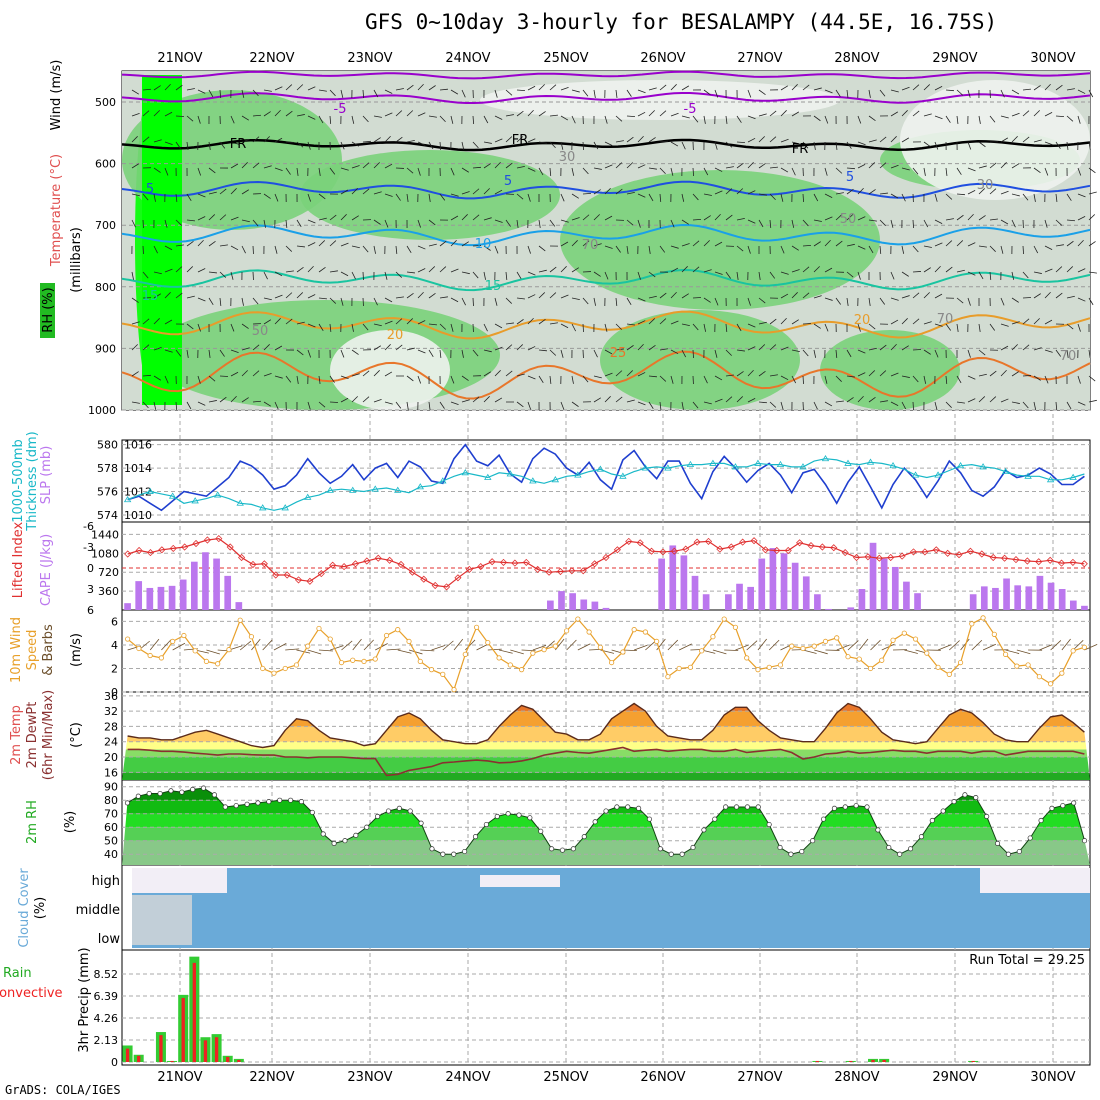 The width and height of the screenshot is (1100, 1100). What do you see at coordinates (90, 568) in the screenshot?
I see `li-tick-label: 0` at bounding box center [90, 568].